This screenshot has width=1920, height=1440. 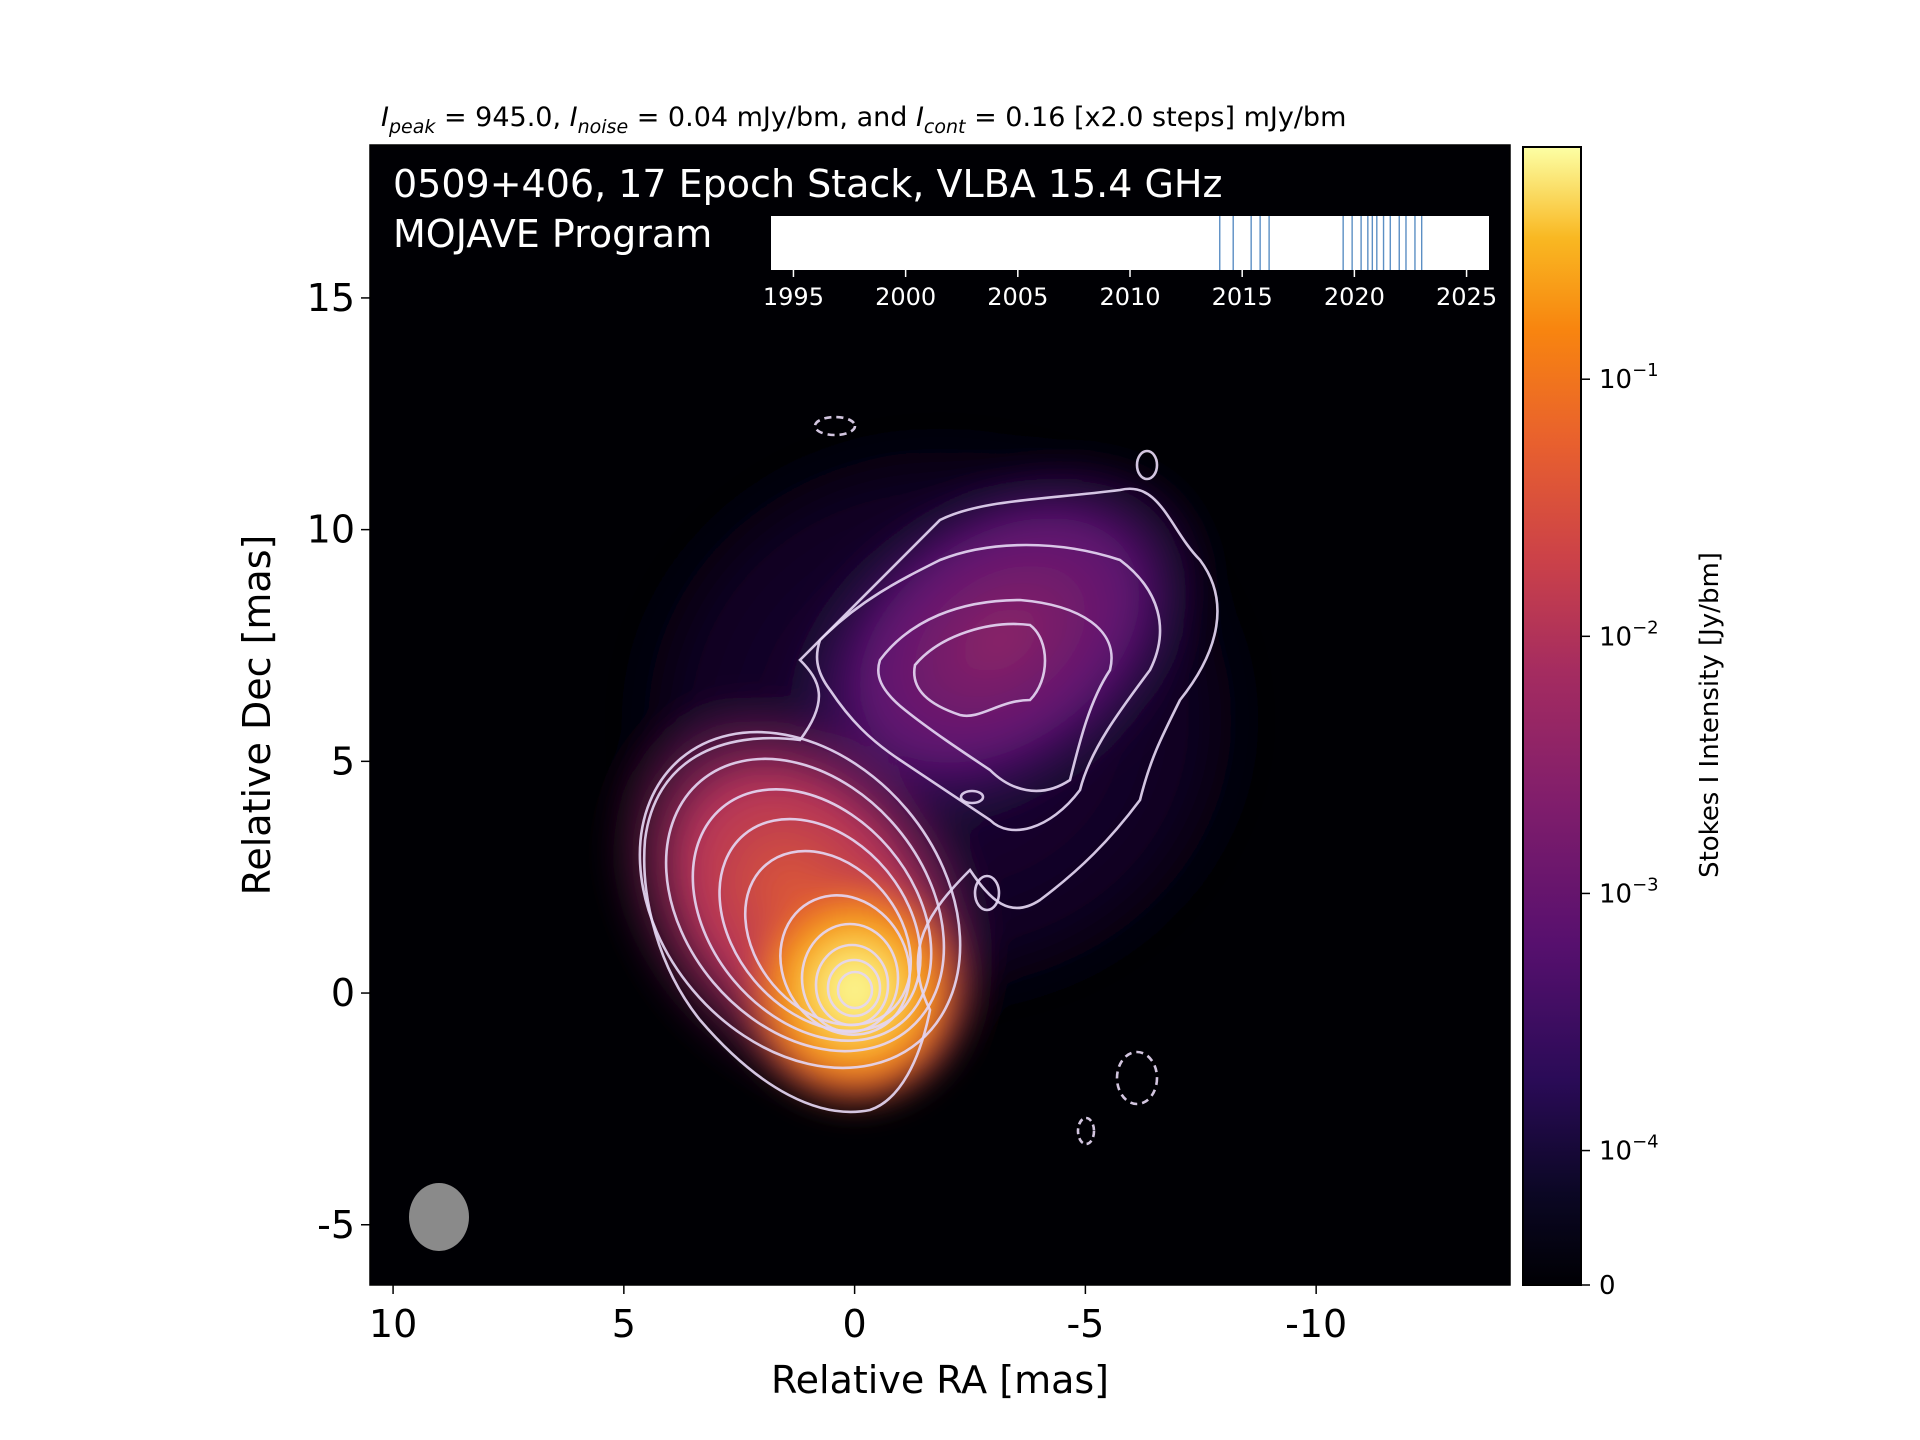 I want to click on beam-ellipse, so click(x=439, y=1217).